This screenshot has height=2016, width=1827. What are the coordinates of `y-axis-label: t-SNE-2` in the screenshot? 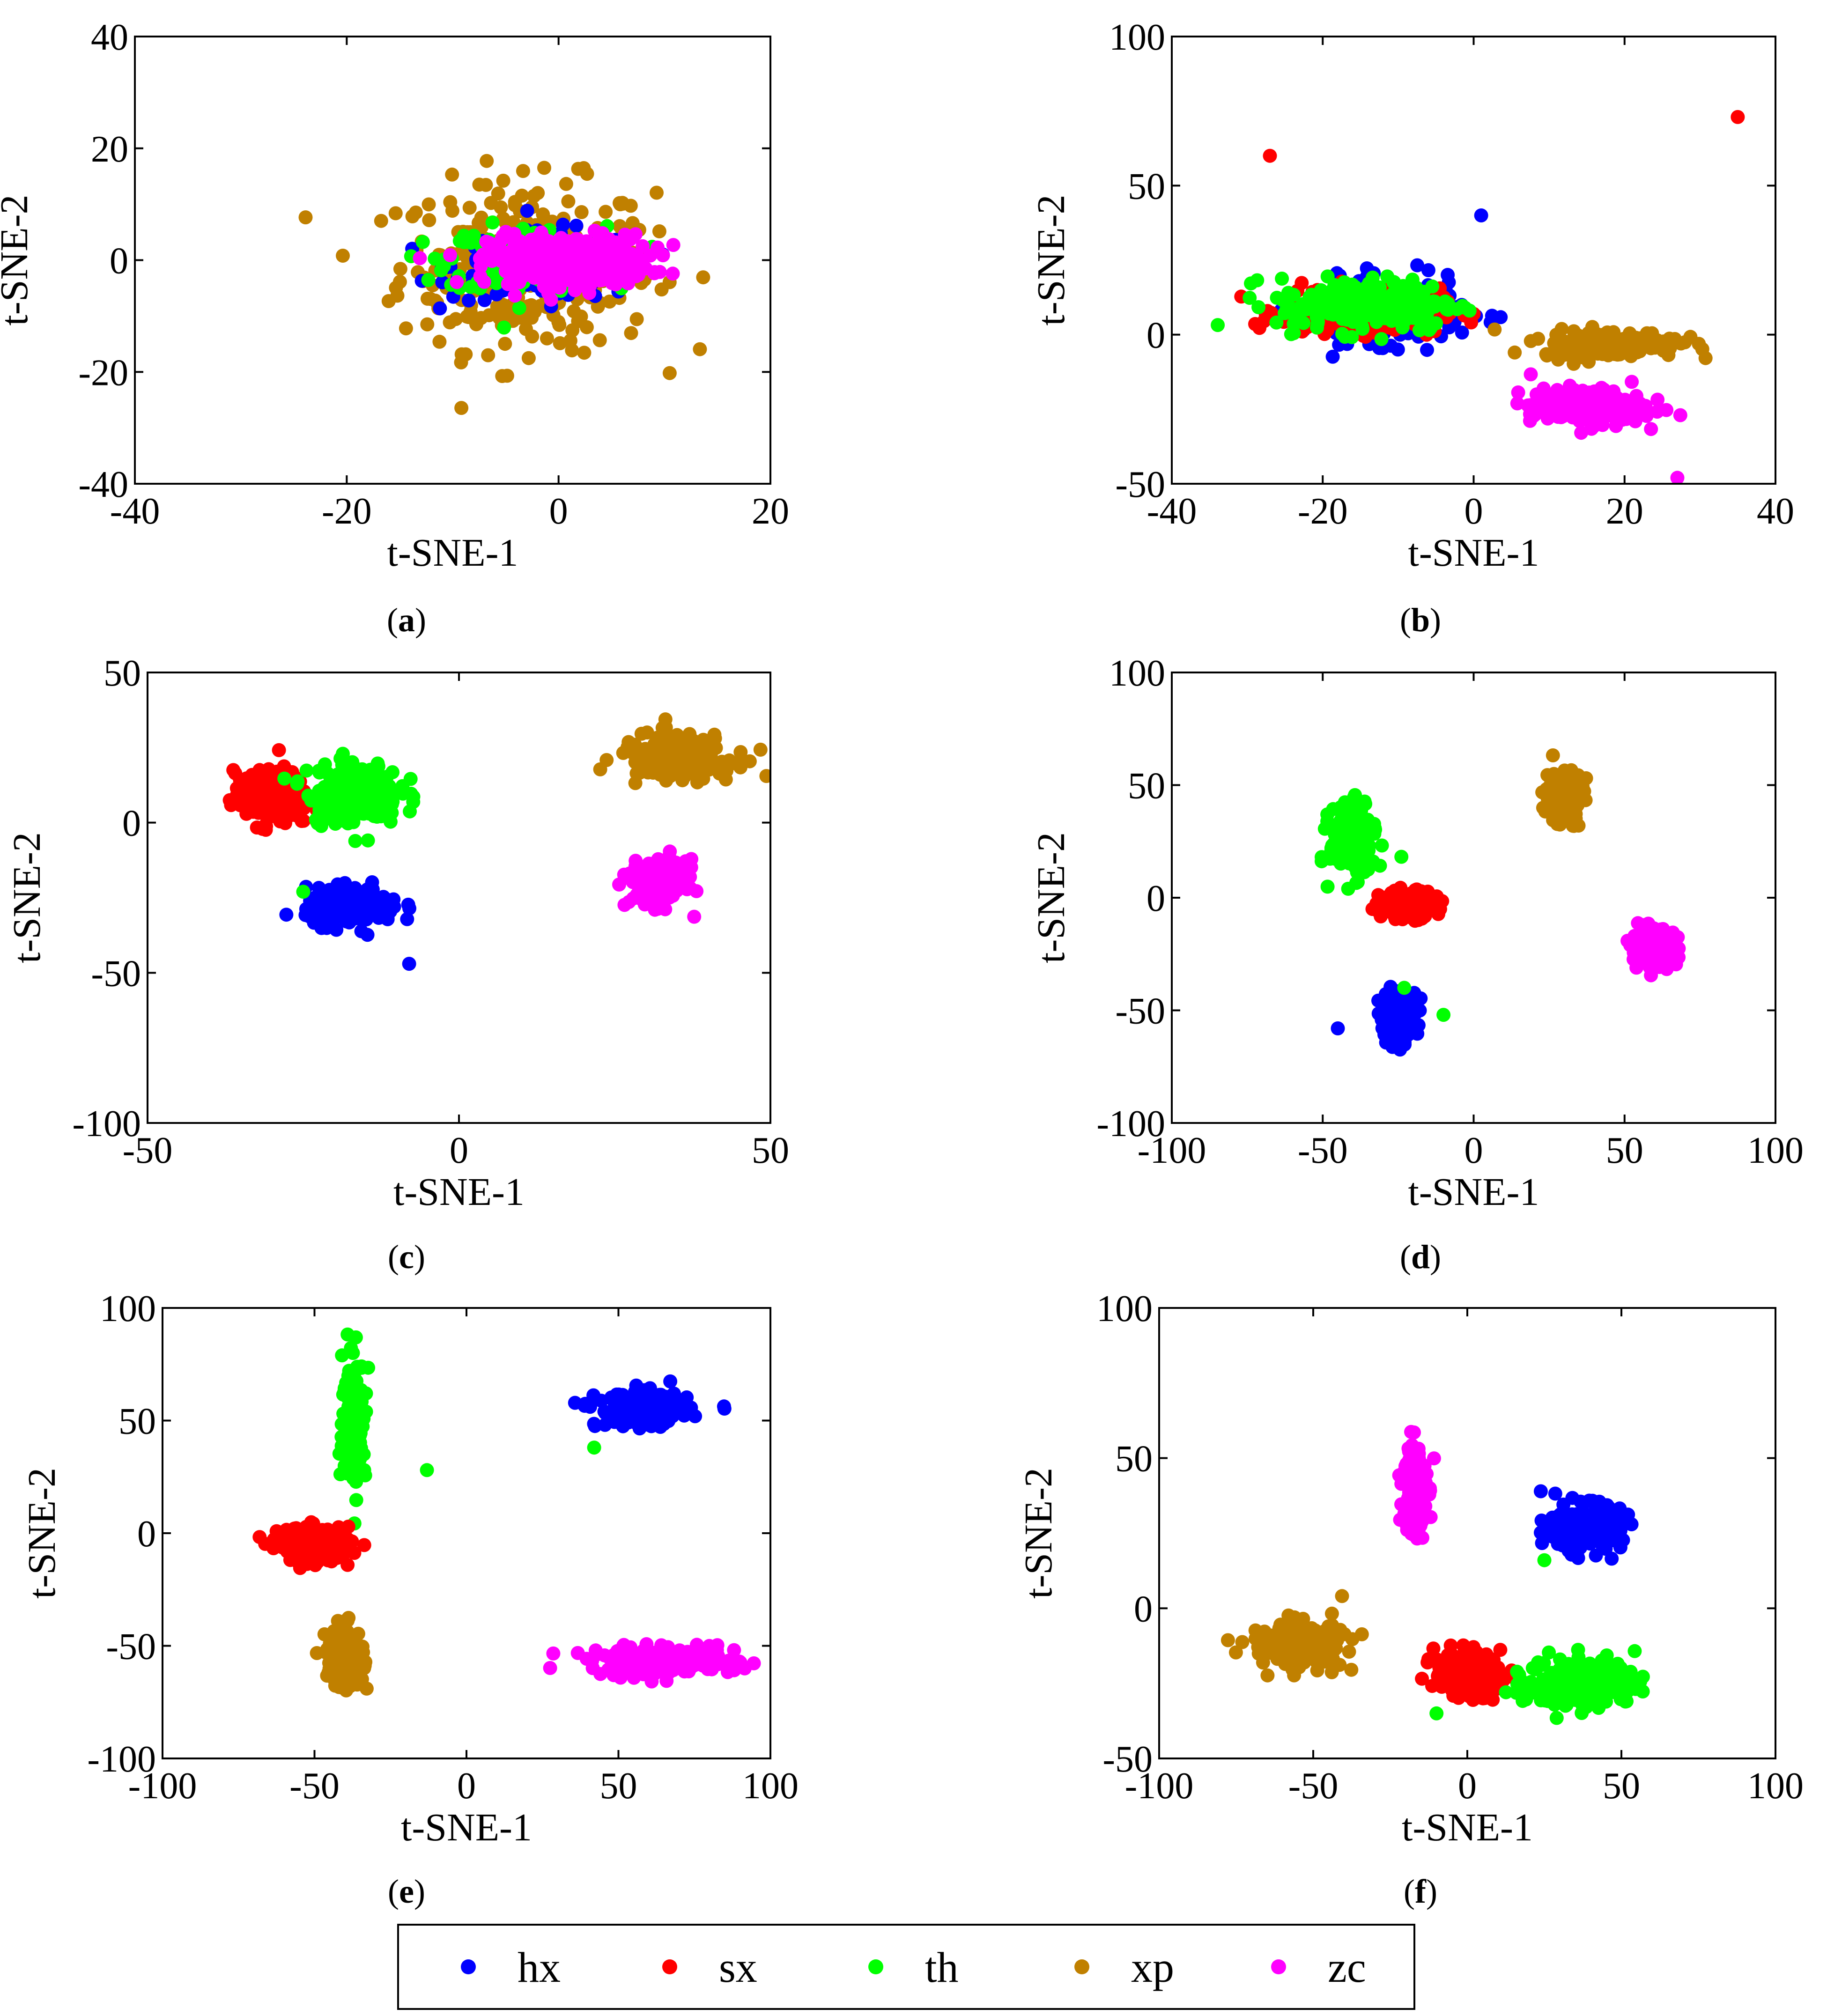 It's located at (18, 260).